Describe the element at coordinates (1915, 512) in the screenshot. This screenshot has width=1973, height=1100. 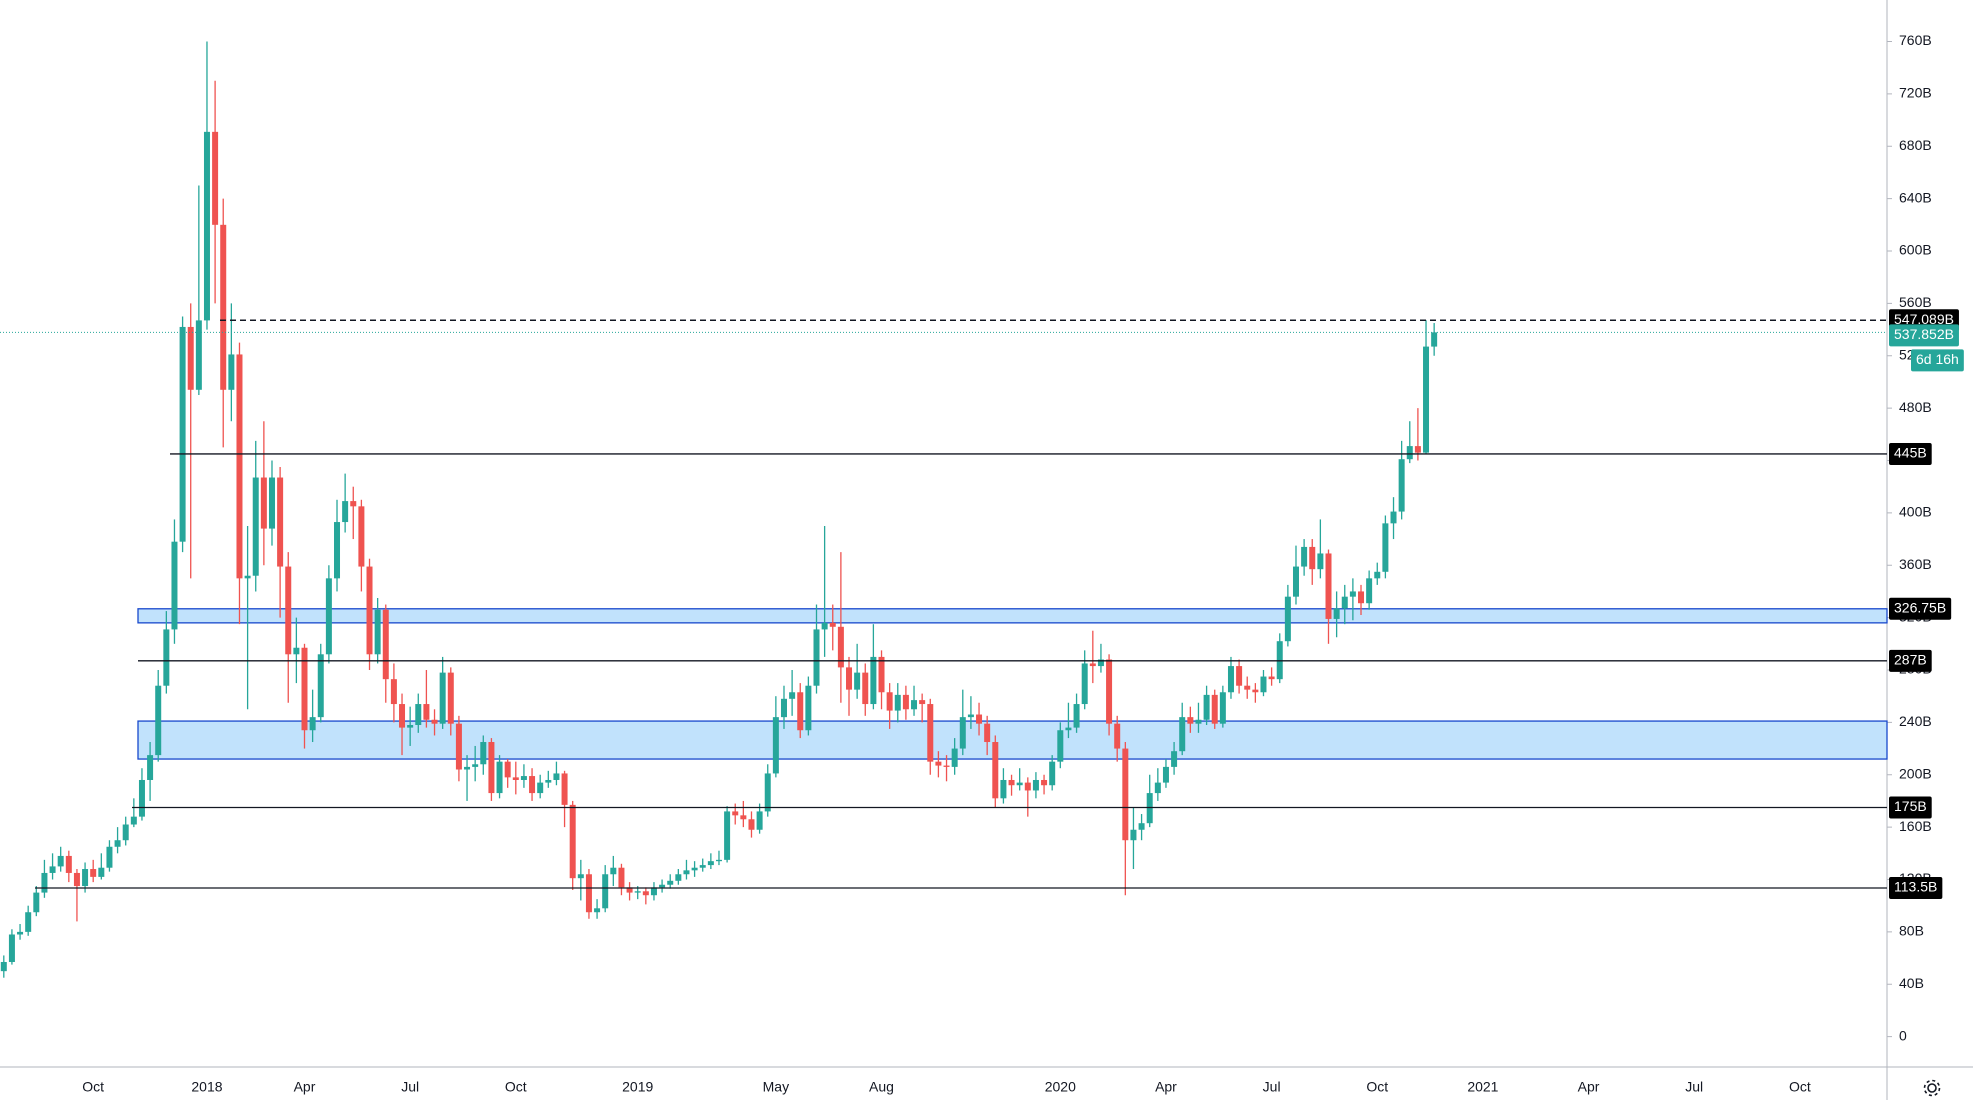
I see `y-tick-label: 400B` at that location.